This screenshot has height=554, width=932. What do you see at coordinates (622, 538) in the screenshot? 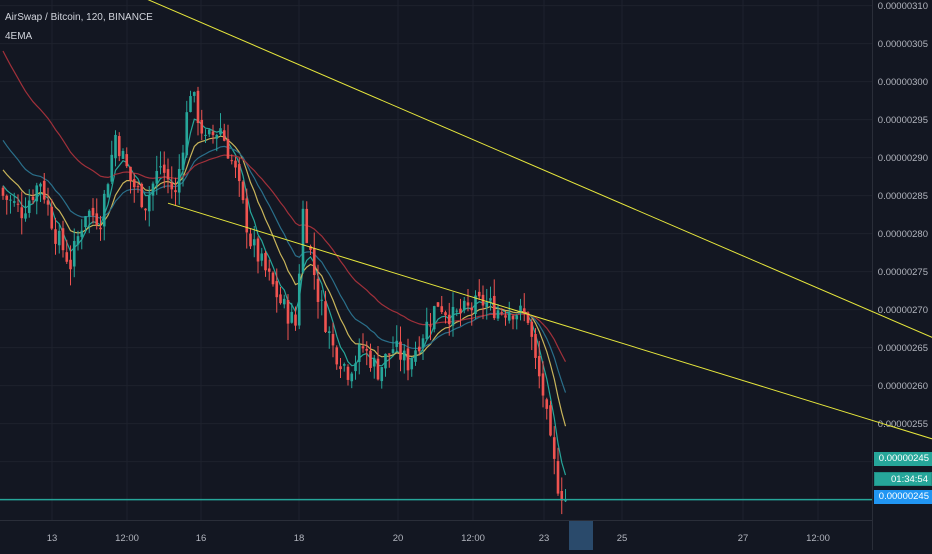
I see `x-tick-label: 25` at bounding box center [622, 538].